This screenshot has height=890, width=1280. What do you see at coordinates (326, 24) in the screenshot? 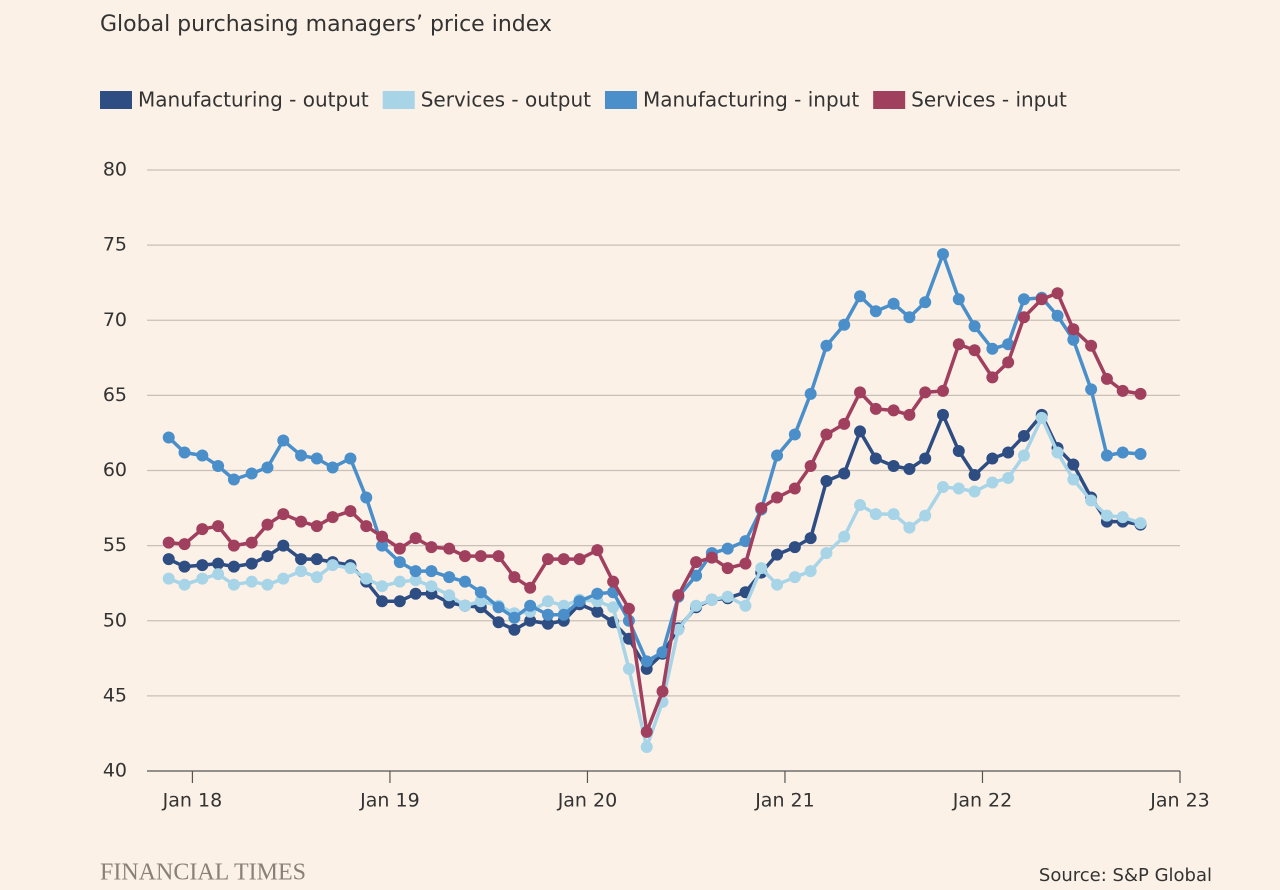
I see `chart-title: Global purchasing managers’ price index` at bounding box center [326, 24].